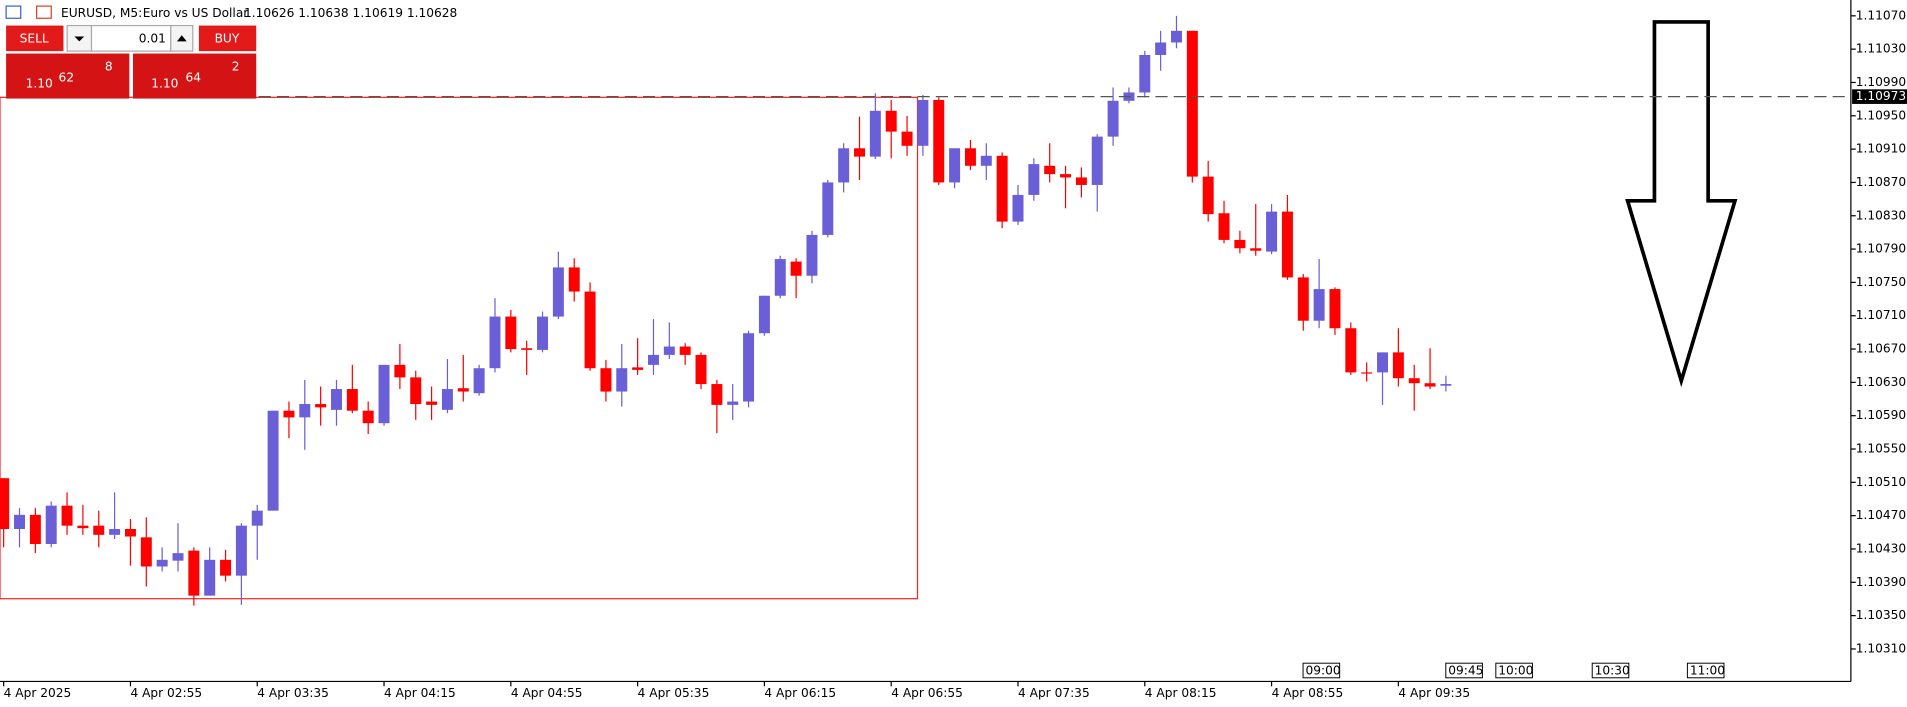 This screenshot has height=707, width=1907. Describe the element at coordinates (1181, 693) in the screenshot. I see `x-tick-label: 4 Apr 08:15` at that location.